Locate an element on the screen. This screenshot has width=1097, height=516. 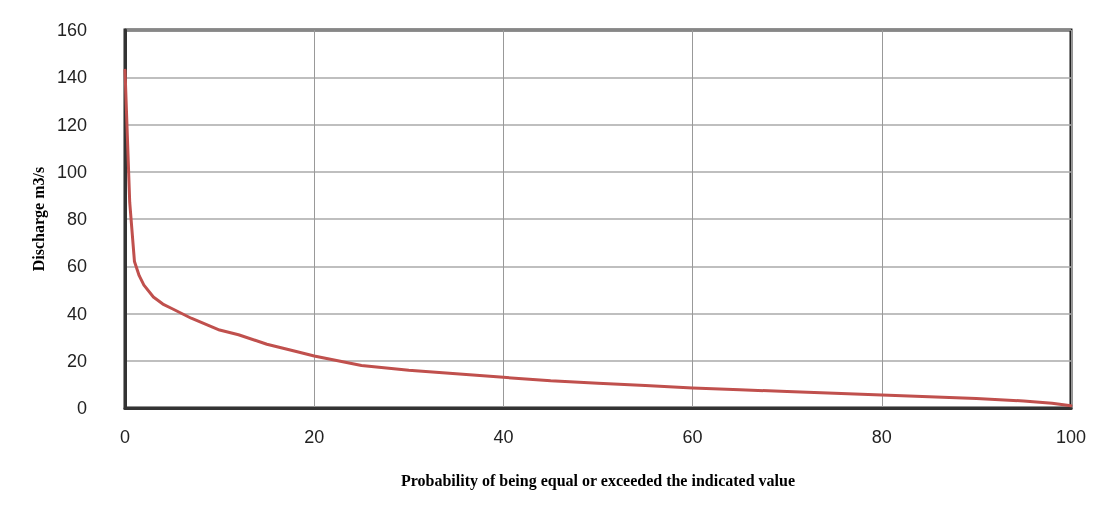
x-tick-label: 60 is located at coordinates (692, 437).